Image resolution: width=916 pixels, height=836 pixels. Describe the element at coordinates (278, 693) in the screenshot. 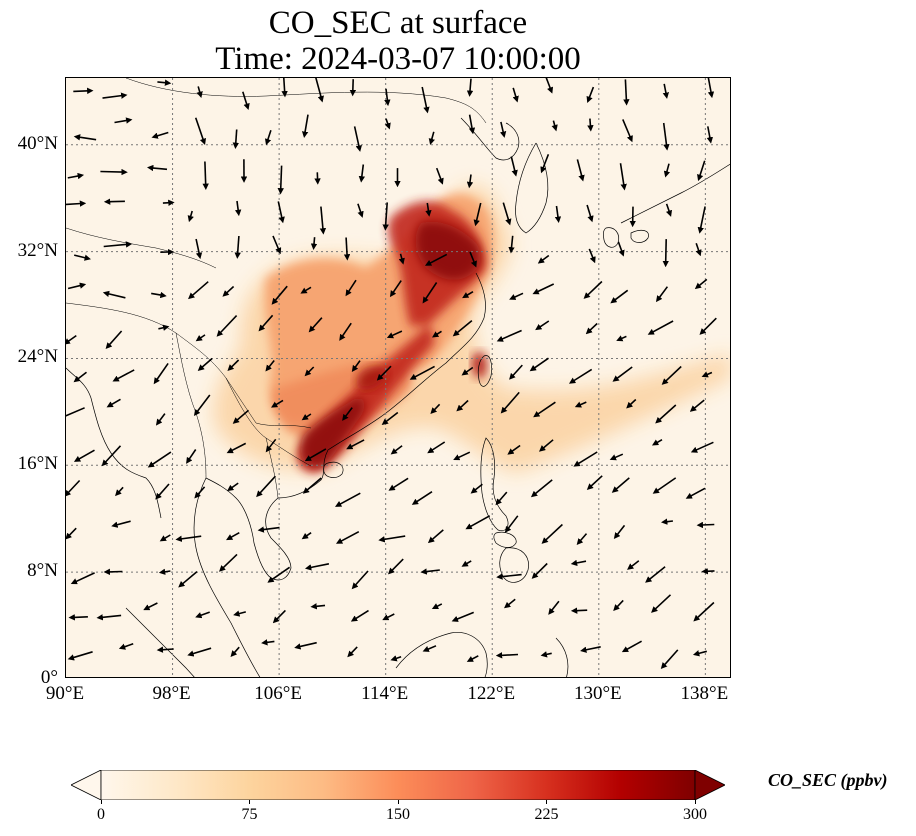

I see `lon-tick-label: 106°E` at that location.